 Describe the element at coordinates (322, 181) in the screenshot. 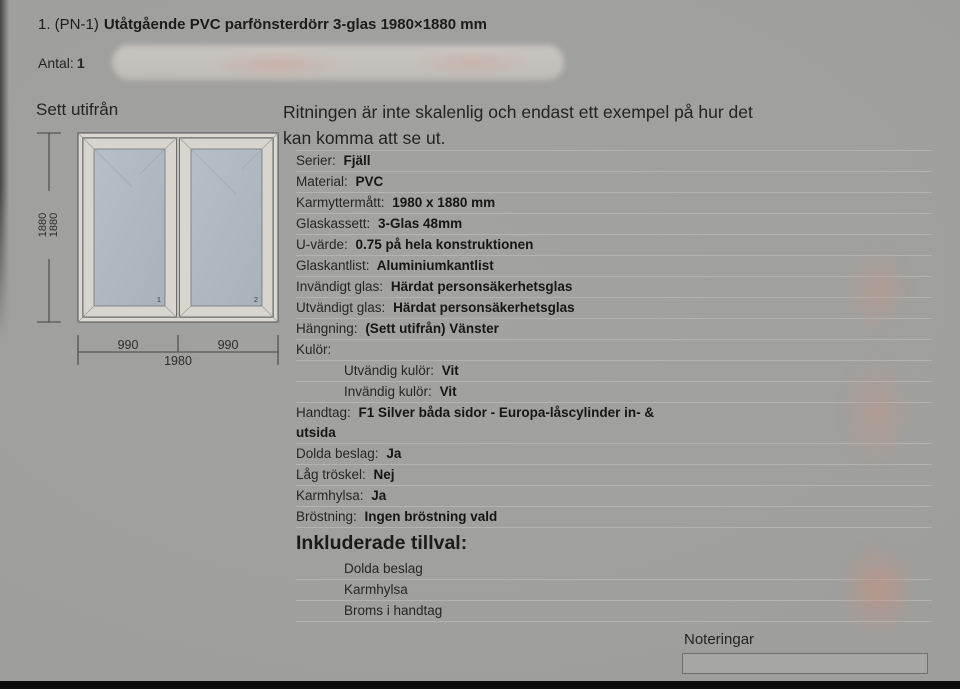

I see `spec-label: Material:` at that location.